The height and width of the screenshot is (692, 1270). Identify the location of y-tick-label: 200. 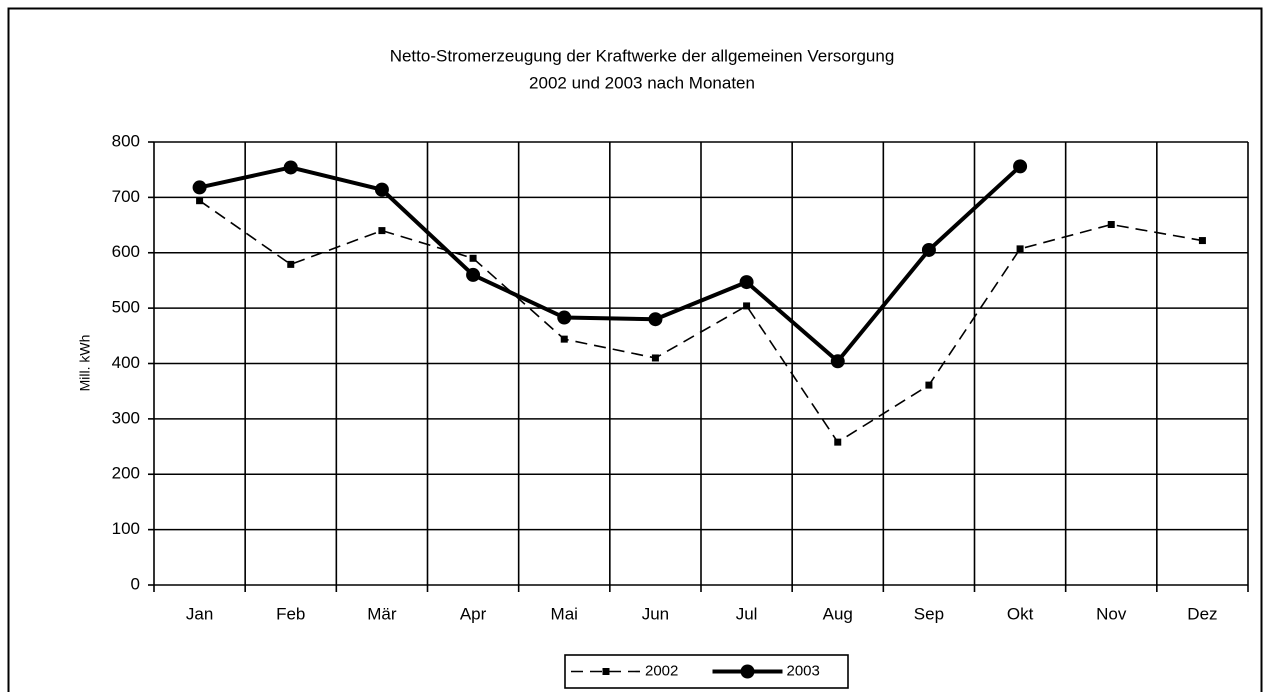
(126, 473).